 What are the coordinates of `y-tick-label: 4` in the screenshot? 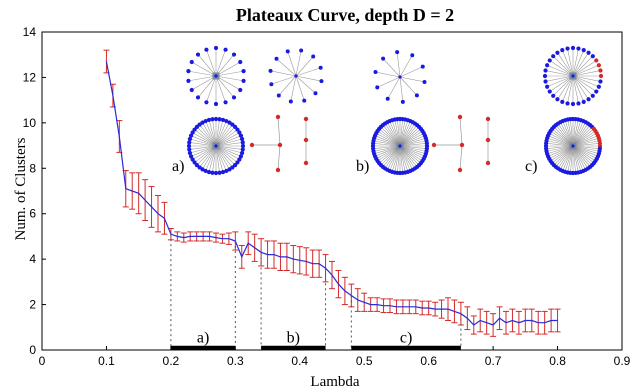 It's located at (32, 259).